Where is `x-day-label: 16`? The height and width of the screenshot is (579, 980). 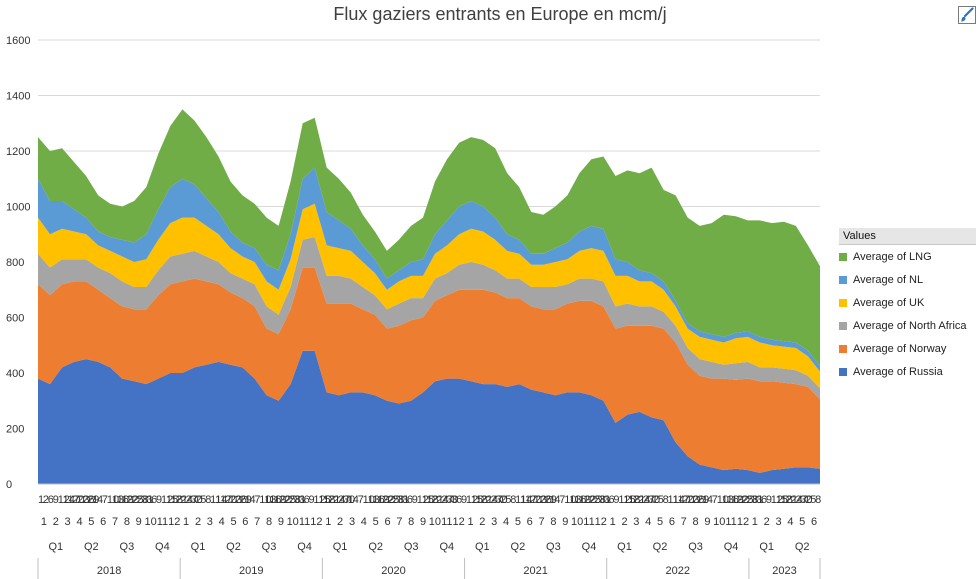
x-day-label: 16 is located at coordinates (275, 500).